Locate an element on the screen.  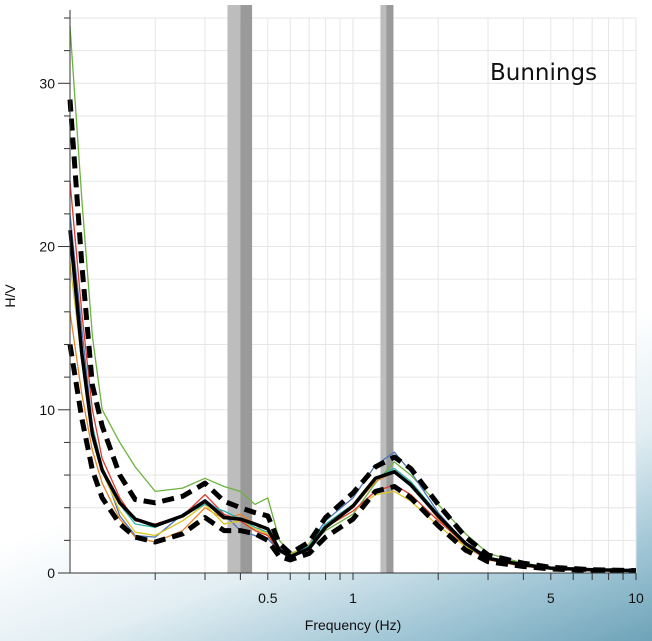
y-tick-label: 20 is located at coordinates (47, 247).